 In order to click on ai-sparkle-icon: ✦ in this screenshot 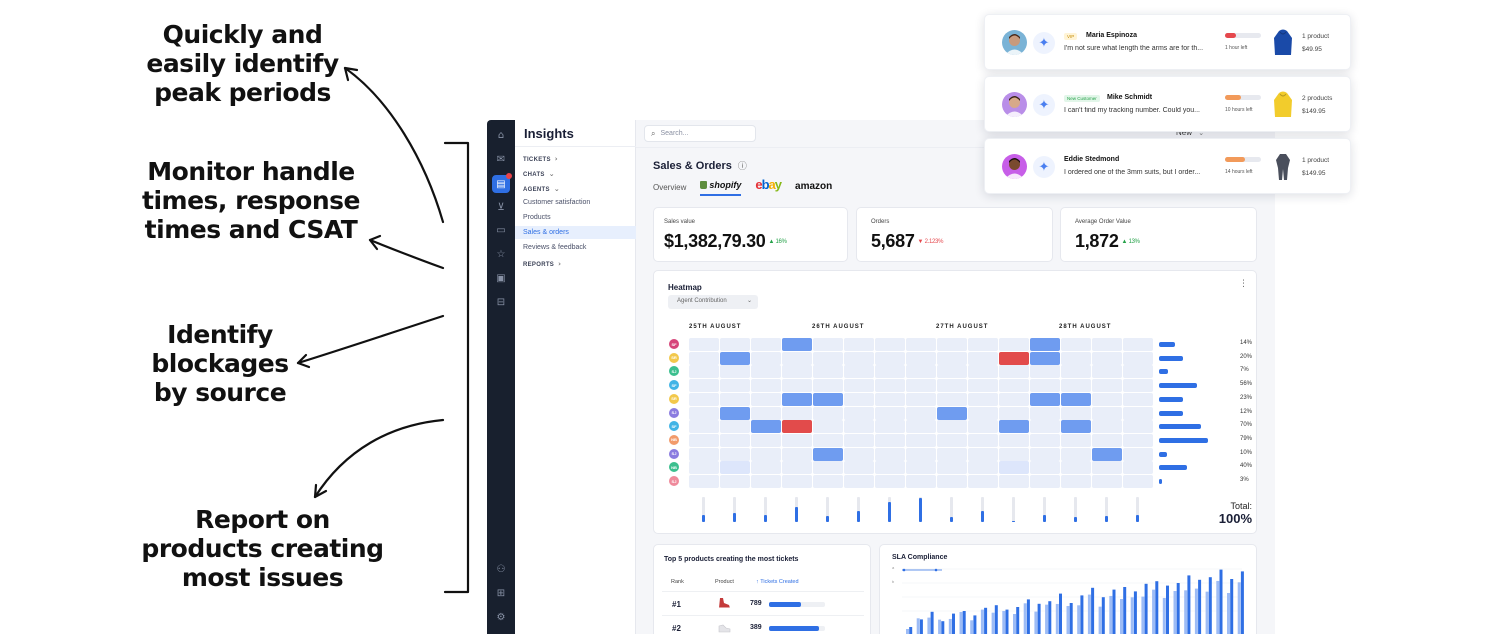, I will do `click(1044, 167)`.